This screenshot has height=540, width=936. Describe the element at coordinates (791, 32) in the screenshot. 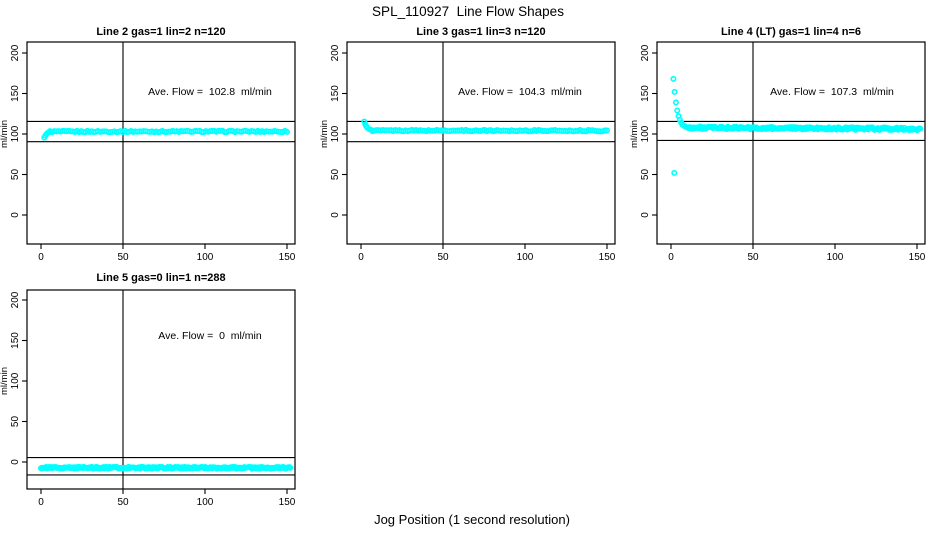

I see `panel-title-line4: Line 4 (LT) gas=1 lin=4 n=6` at that location.